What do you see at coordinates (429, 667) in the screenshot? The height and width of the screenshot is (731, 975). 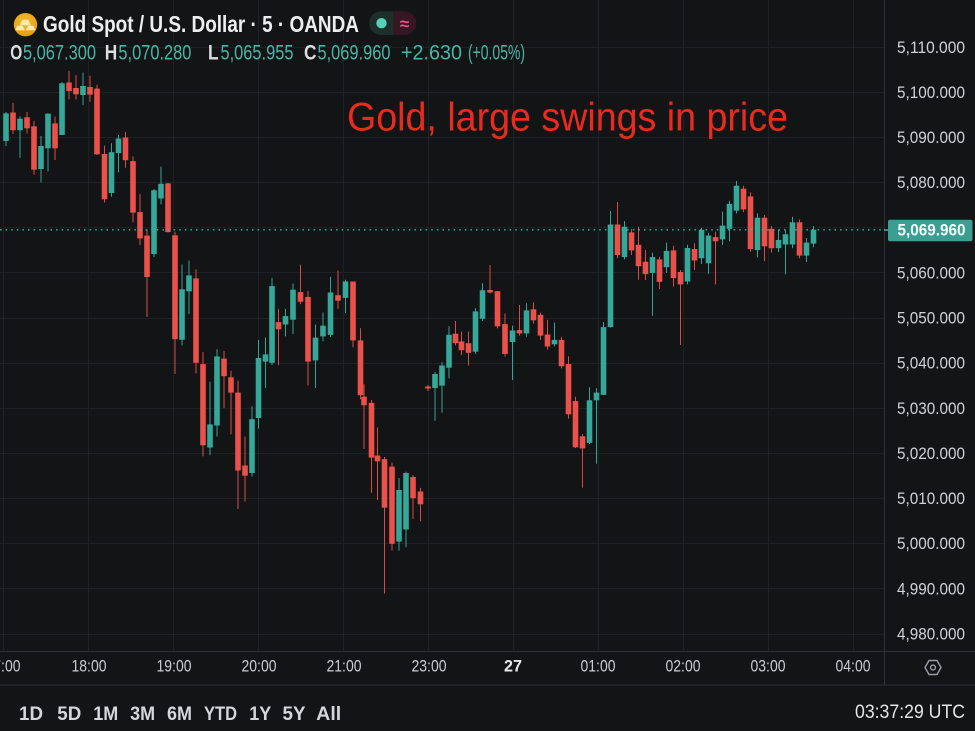 I see `svg-text: 23:00` at bounding box center [429, 667].